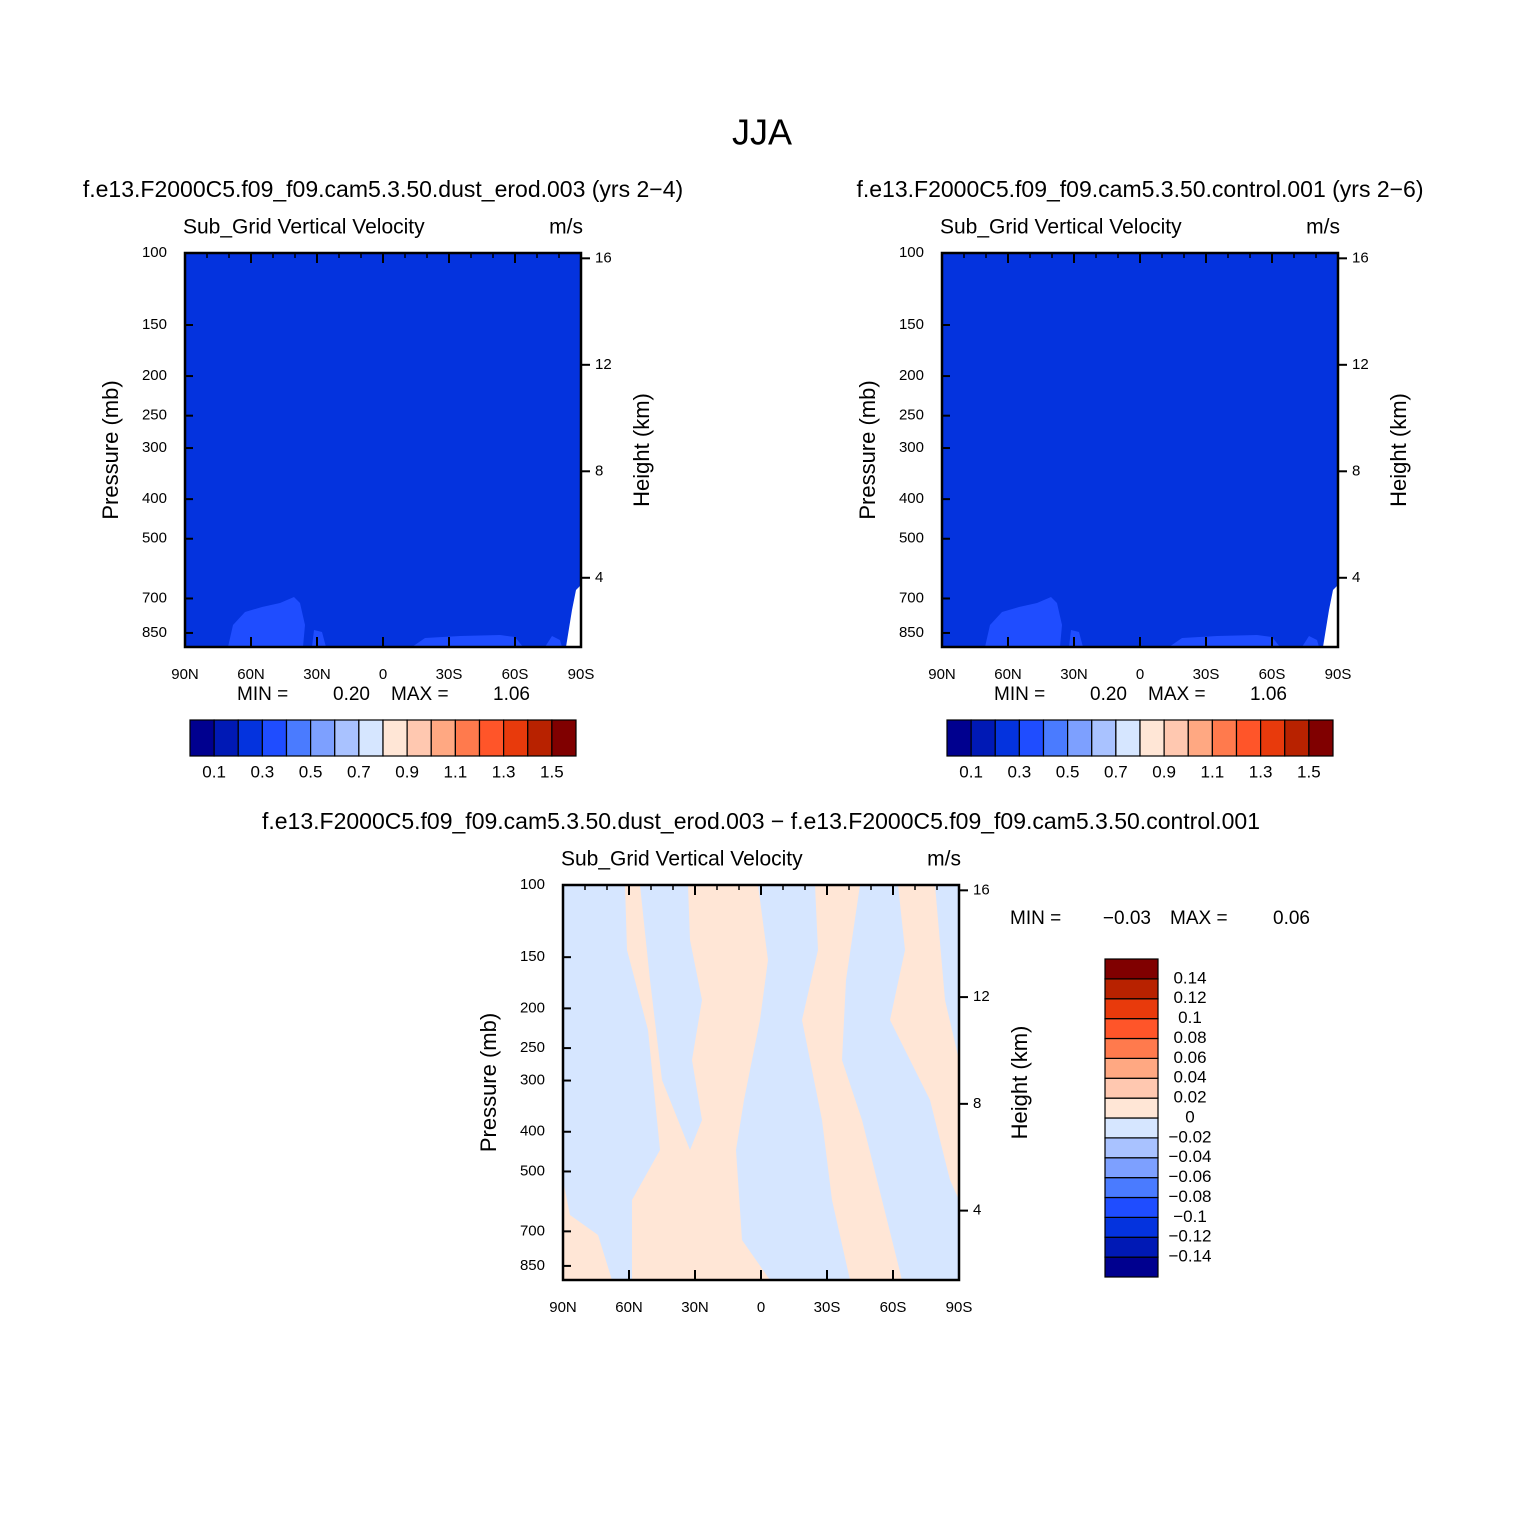 This screenshot has width=1524, height=1524. I want to click on colorbar-label: −0.02, so click(1189, 1136).